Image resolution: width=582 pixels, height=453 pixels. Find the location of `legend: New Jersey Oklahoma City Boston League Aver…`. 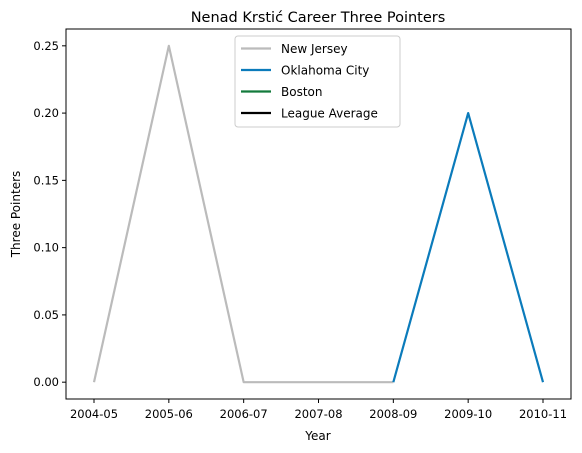

legend: New Jersey Oklahoma City Boston League Aver… is located at coordinates (317, 81).